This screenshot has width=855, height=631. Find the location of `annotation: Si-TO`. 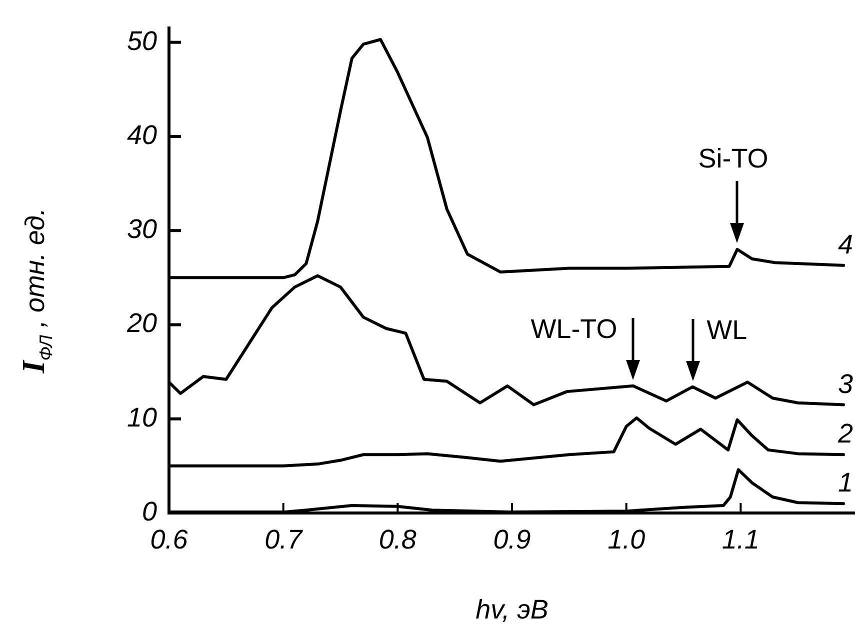

annotation: Si-TO is located at coordinates (733, 158).